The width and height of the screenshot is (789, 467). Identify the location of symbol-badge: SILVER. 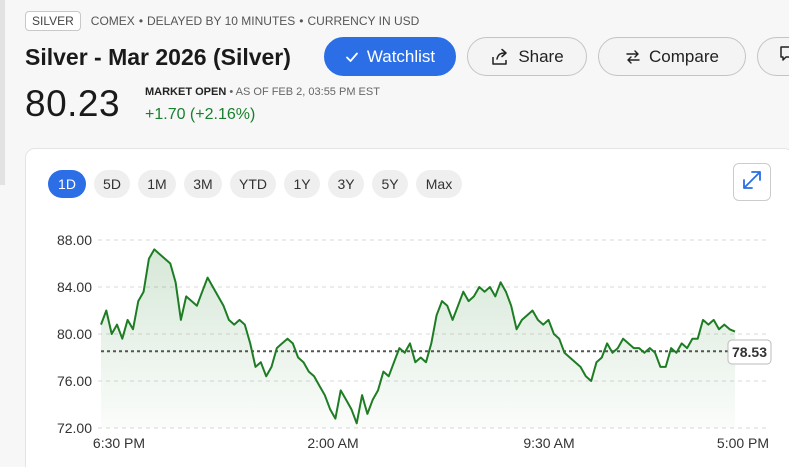
(53, 21).